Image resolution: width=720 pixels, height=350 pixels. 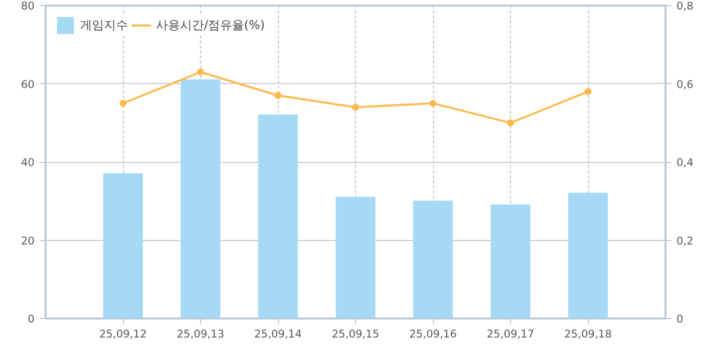 What do you see at coordinates (200, 334) in the screenshot?
I see `x-tick-label: 25,09,13` at bounding box center [200, 334].